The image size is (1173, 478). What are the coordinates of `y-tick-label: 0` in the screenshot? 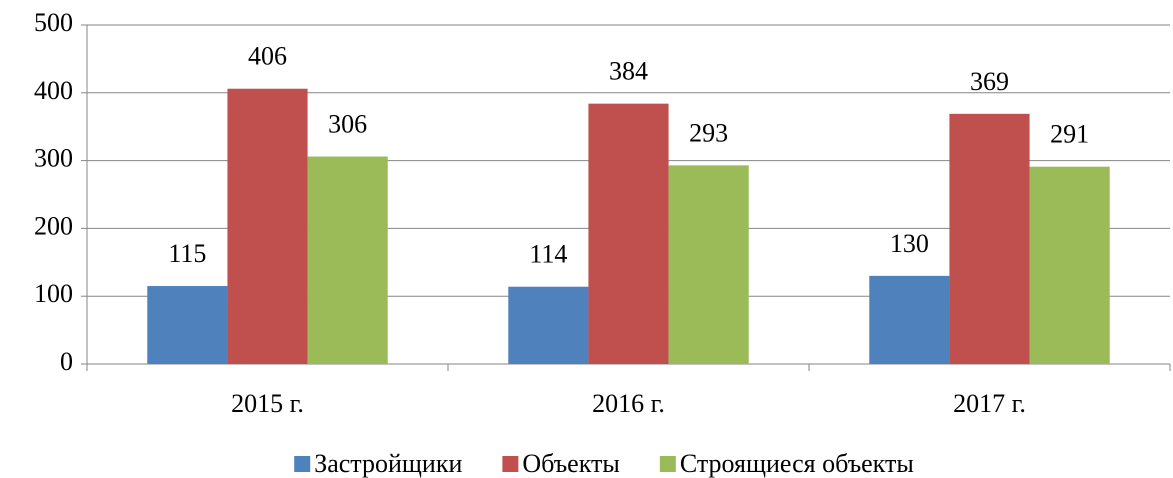 It's located at (66, 361).